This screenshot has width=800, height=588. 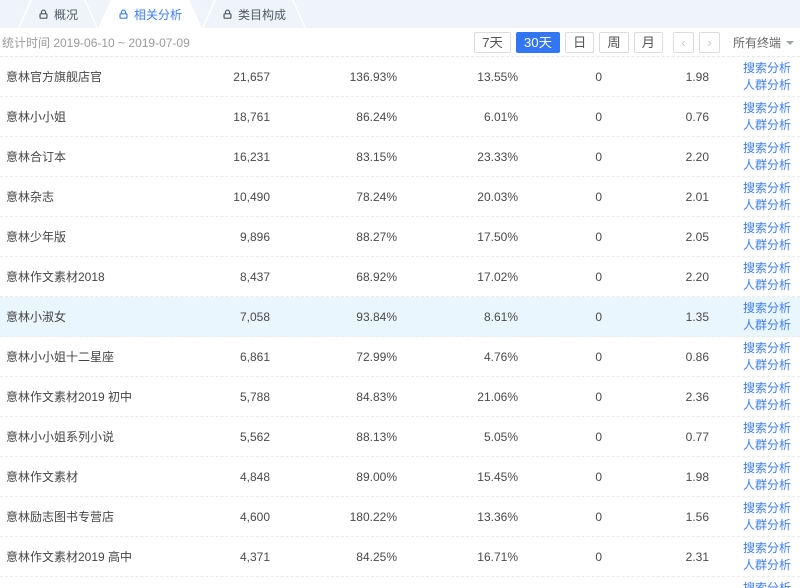 I want to click on value-cell: 2.31, so click(x=697, y=556).